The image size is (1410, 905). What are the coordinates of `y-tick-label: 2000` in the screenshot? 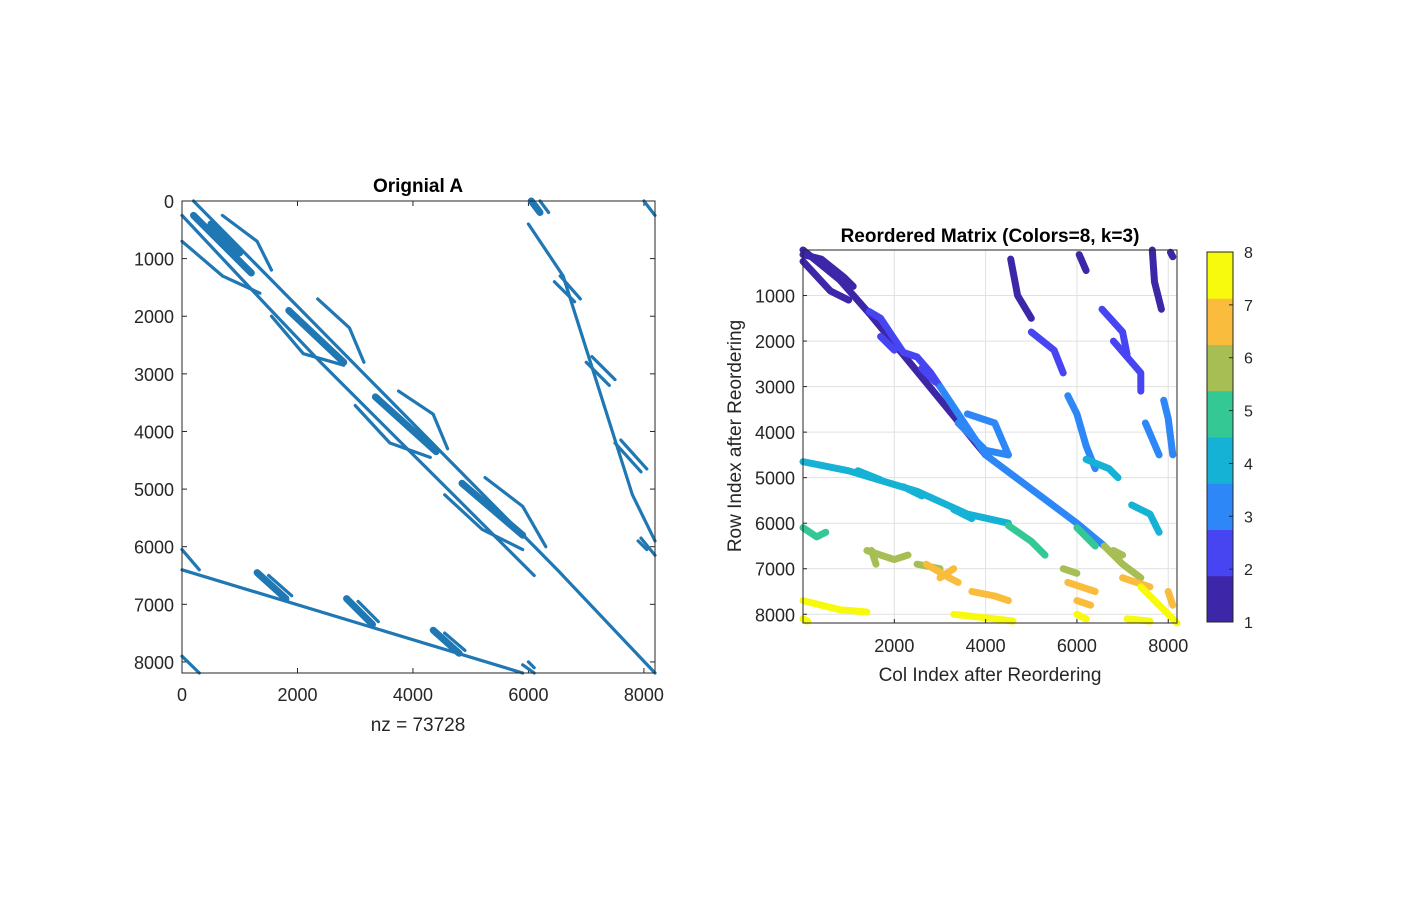 It's located at (775, 342).